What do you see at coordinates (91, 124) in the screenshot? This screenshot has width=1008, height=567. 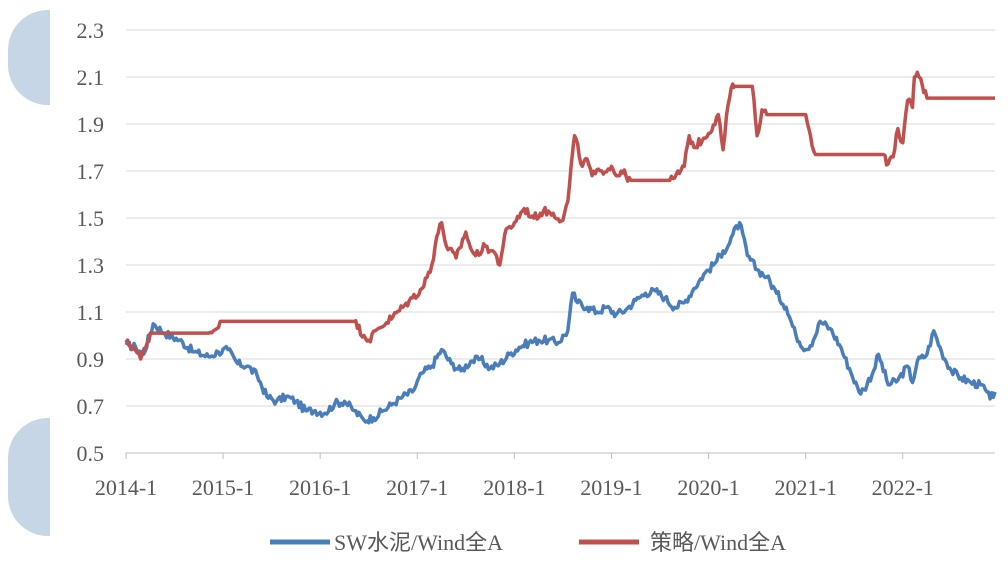 I see `y-tick-label: 1.9` at bounding box center [91, 124].